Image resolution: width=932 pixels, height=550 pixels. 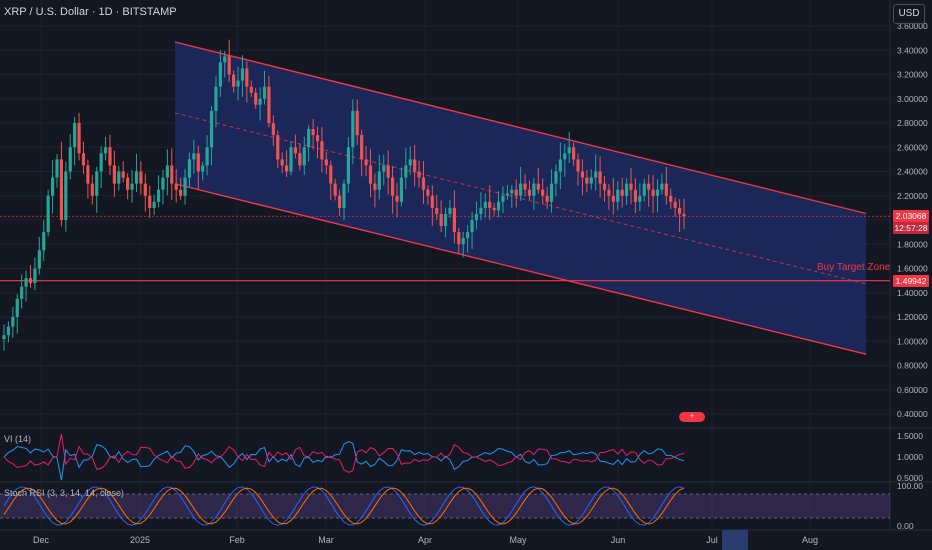 I want to click on current-price-tag: 2.03068, so click(x=911, y=216).